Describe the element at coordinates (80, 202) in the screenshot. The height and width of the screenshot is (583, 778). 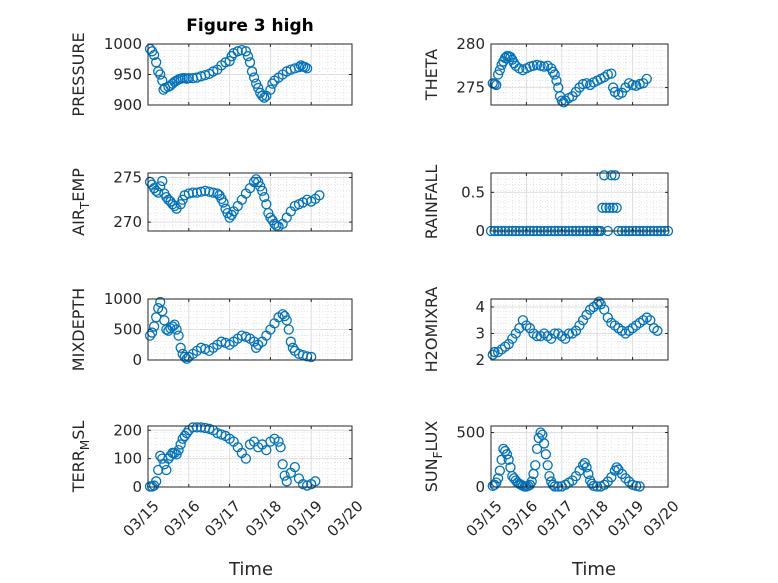
I see `y-axis-label: AIRTEMP` at that location.